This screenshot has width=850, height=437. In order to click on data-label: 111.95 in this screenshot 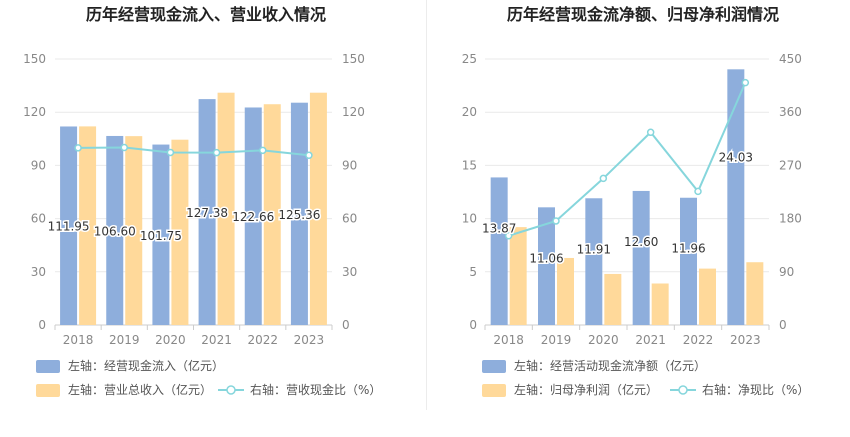, I will do `click(69, 227)`.